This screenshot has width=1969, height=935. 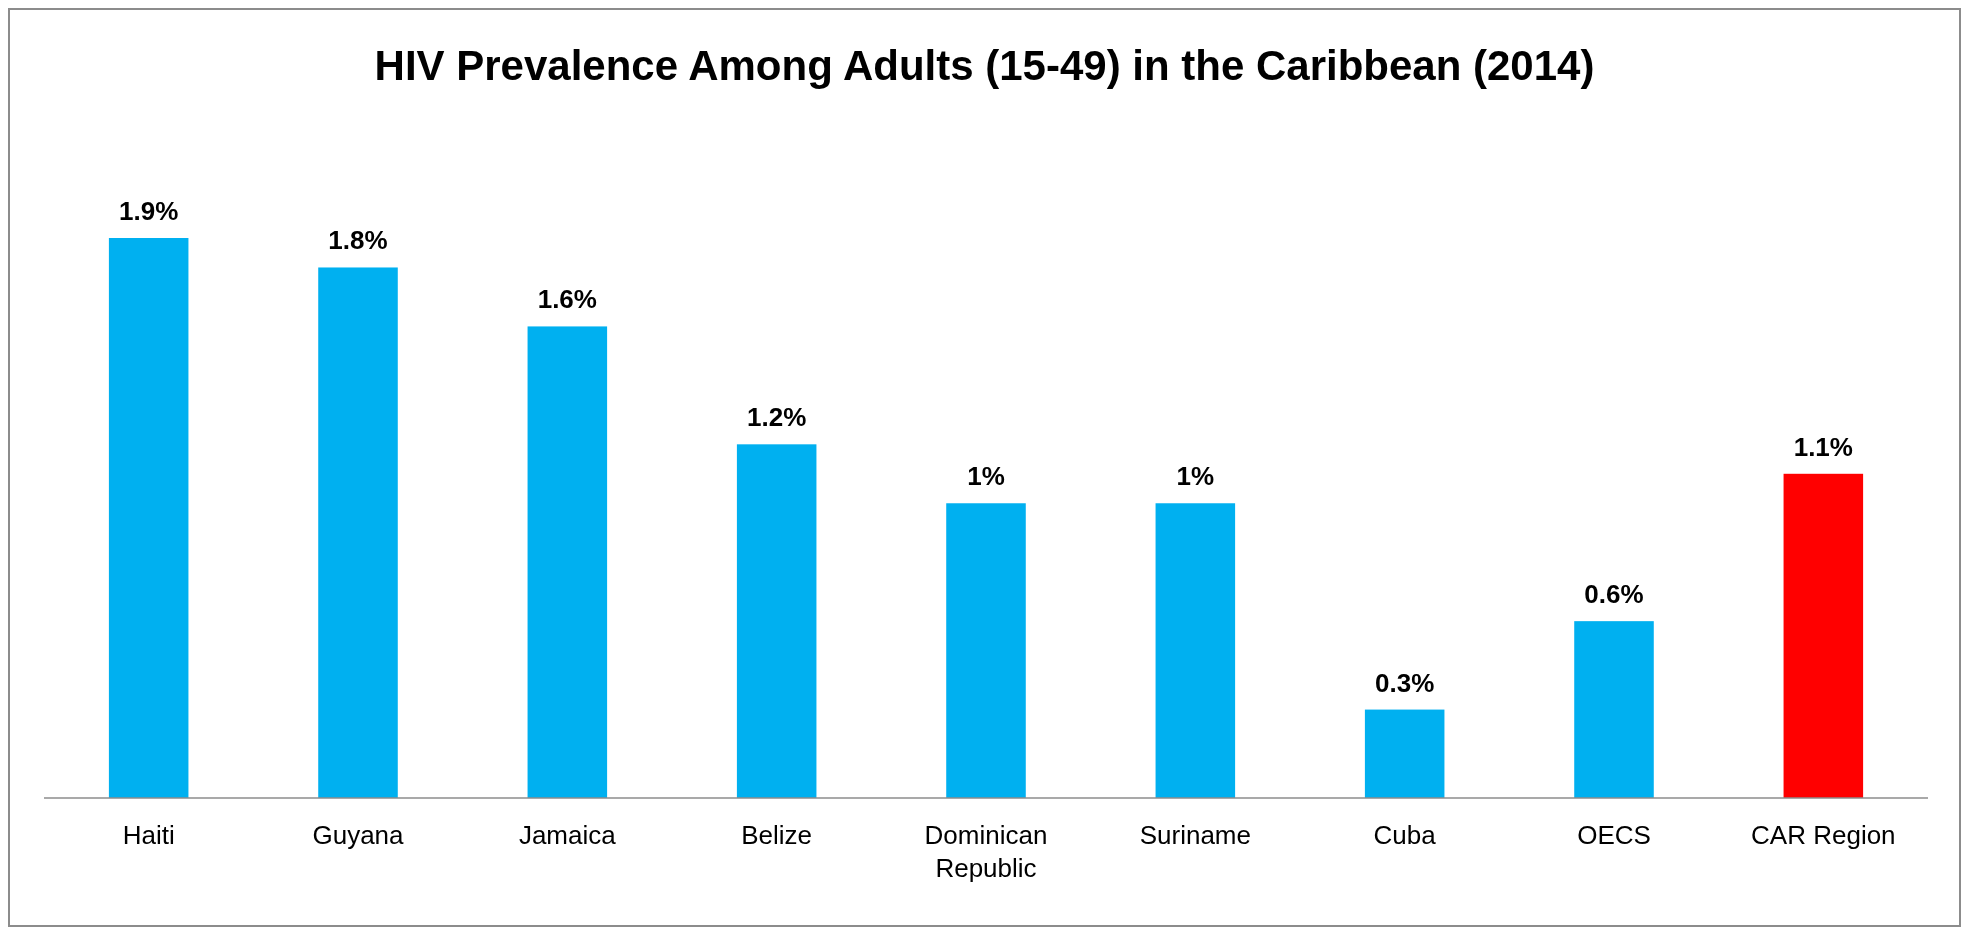 What do you see at coordinates (148, 835) in the screenshot?
I see `x-tick-label: Haiti` at bounding box center [148, 835].